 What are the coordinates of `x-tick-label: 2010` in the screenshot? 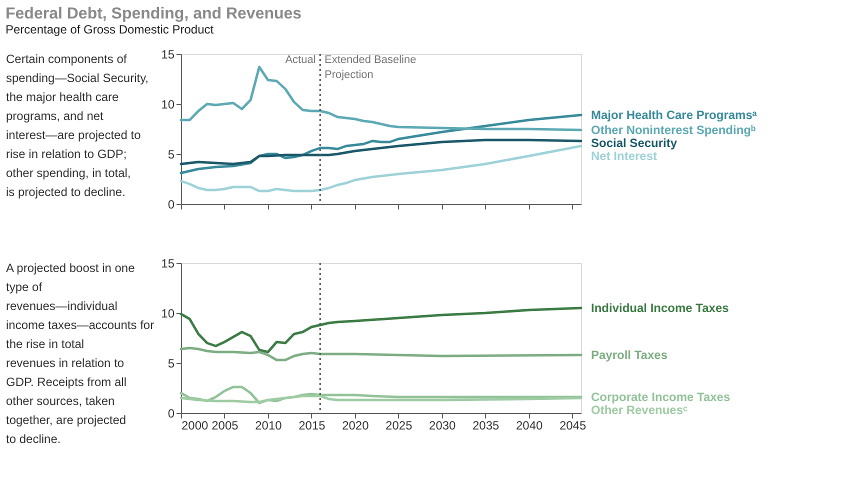 It's located at (268, 425).